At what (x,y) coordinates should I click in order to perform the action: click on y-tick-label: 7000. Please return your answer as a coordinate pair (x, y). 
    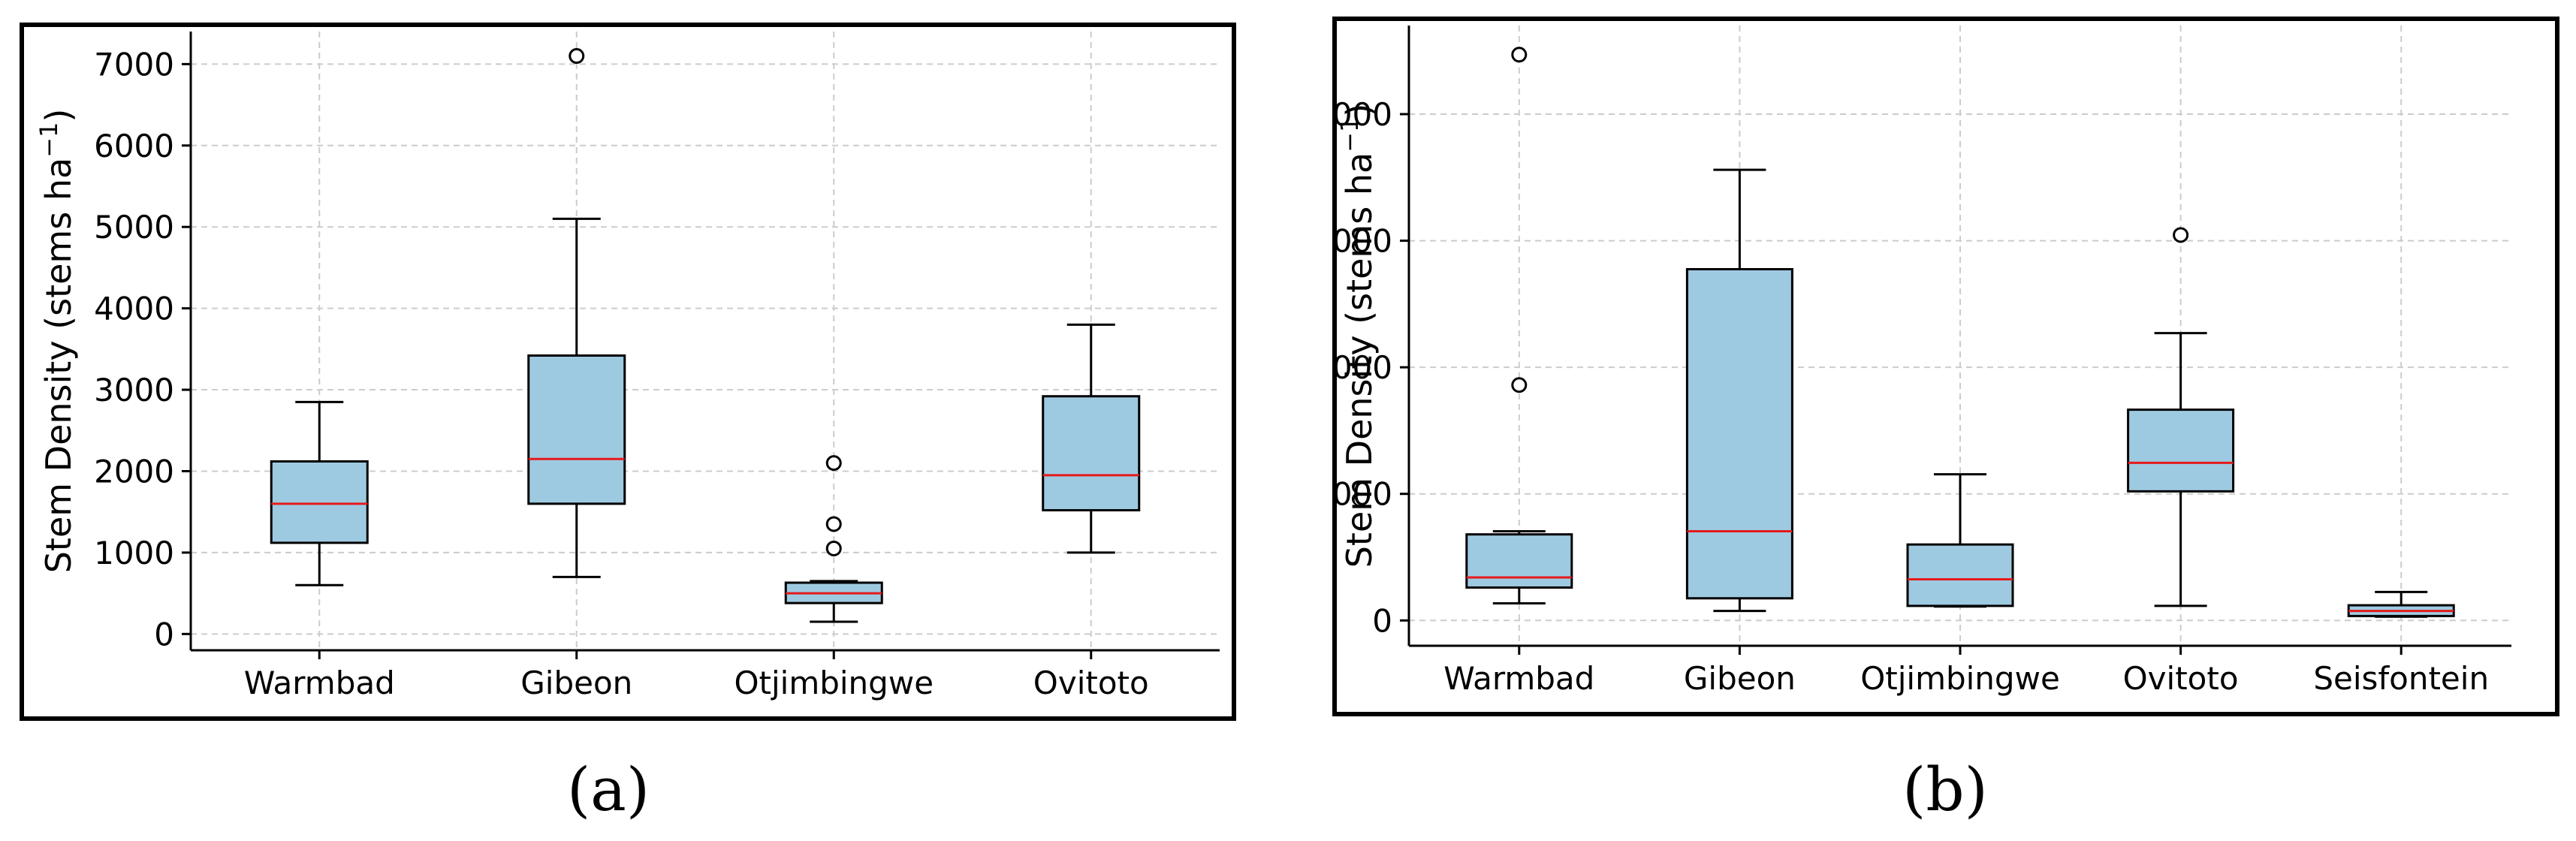
    Looking at the image, I should click on (134, 64).